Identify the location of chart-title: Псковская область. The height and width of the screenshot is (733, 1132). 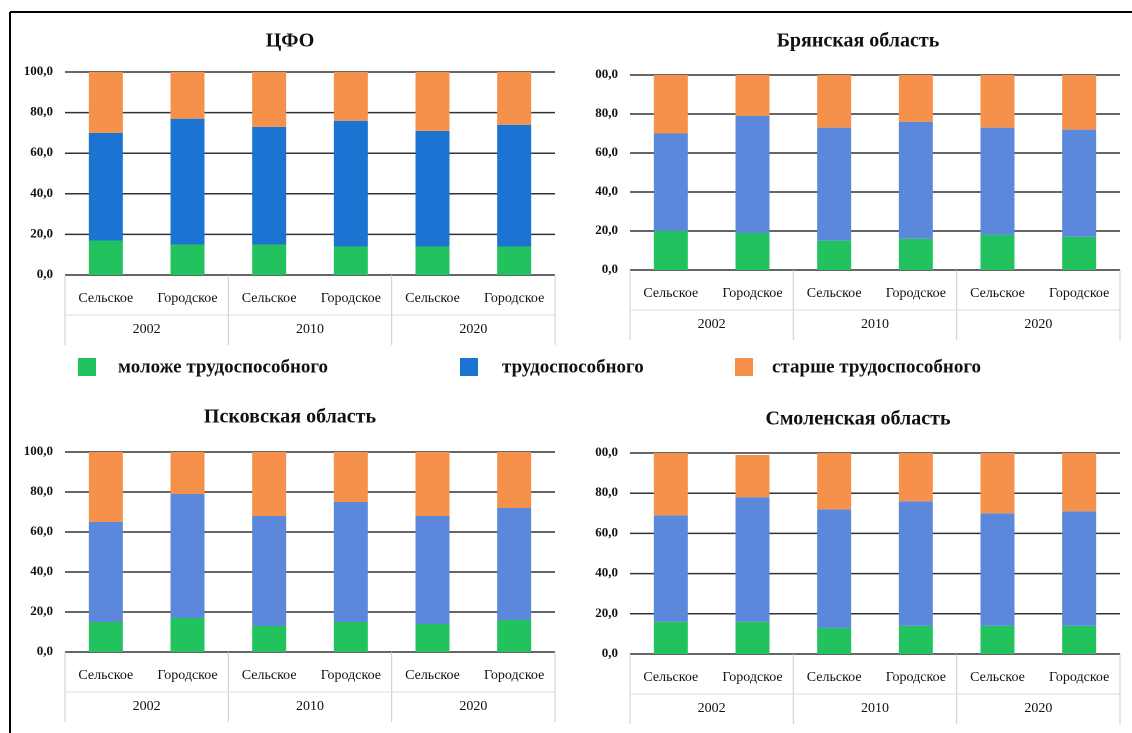
(290, 417).